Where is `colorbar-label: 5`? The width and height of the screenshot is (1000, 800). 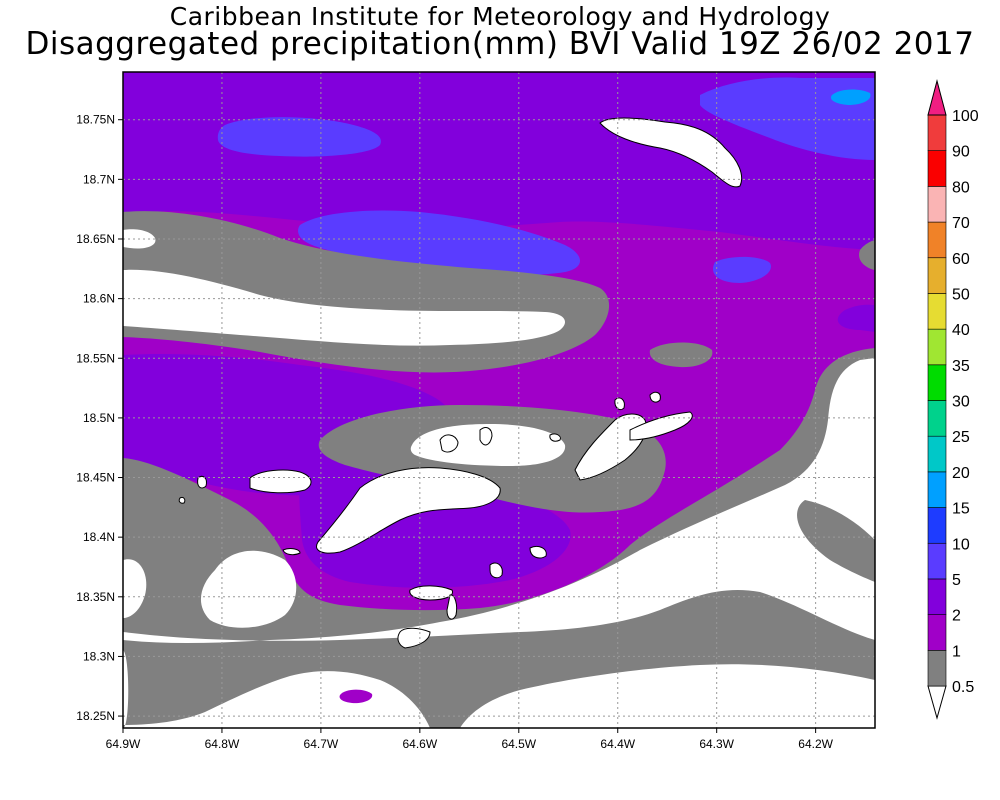
colorbar-label: 5 is located at coordinates (956, 580).